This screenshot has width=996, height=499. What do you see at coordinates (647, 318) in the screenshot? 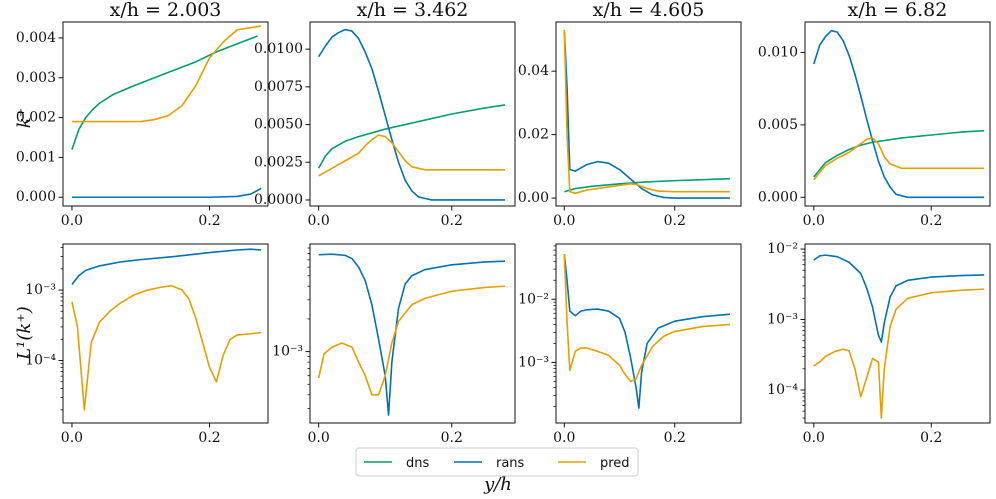
I see `series-line-pred-r1c2` at bounding box center [647, 318].